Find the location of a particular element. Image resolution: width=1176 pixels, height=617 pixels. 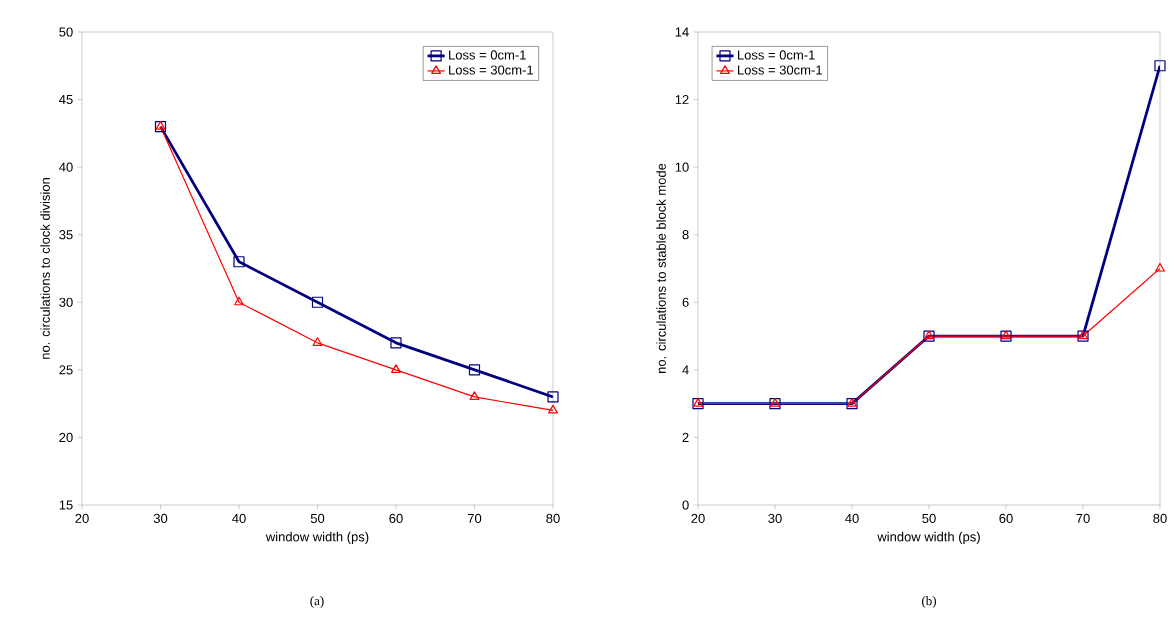

text: (a) is located at coordinates (317, 602).